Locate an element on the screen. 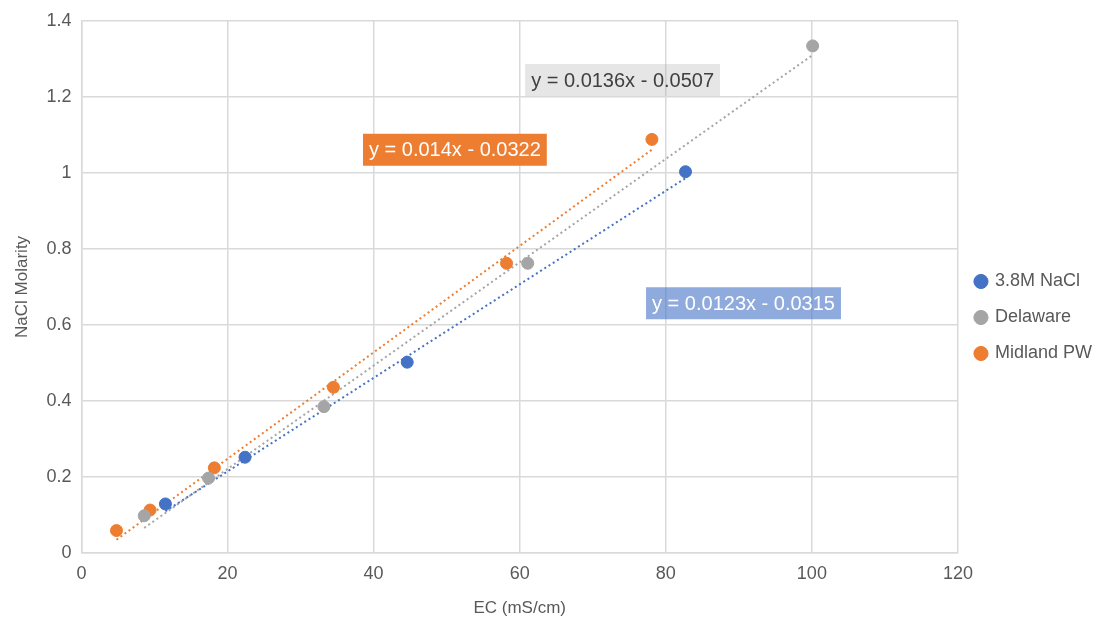 This screenshot has height=627, width=1112. legend-label: Midland PW is located at coordinates (1043, 352).